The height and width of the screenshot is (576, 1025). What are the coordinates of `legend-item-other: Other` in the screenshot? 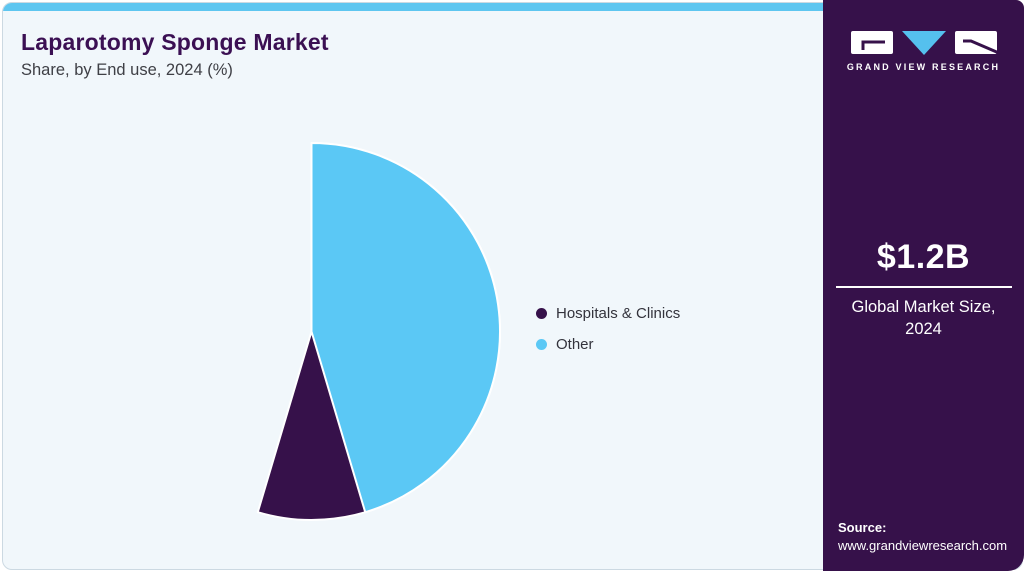 It's located at (608, 344).